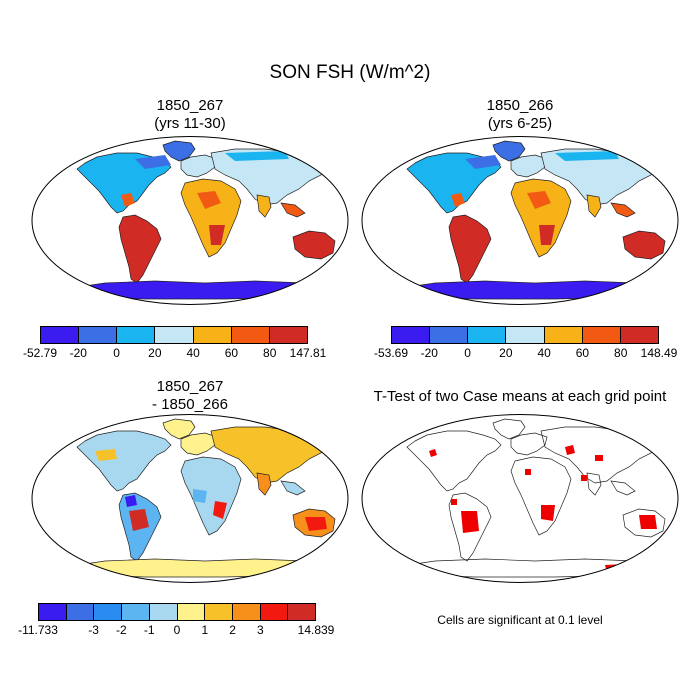 This screenshot has width=700, height=700. Describe the element at coordinates (314, 245) in the screenshot. I see `landmass-australia` at that location.